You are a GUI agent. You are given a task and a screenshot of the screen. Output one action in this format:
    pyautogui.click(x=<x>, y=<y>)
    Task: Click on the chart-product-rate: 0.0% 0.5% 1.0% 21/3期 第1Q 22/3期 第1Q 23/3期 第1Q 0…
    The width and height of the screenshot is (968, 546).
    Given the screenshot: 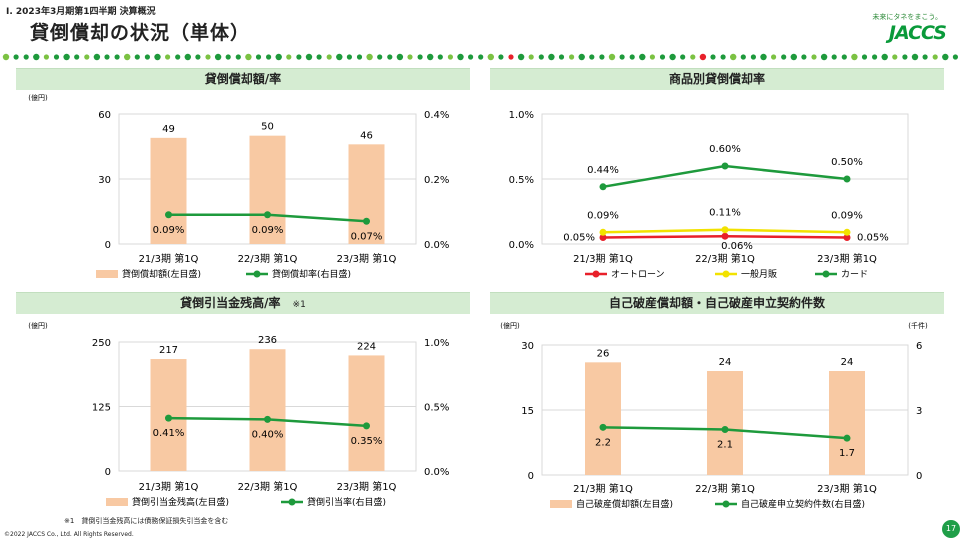 What is the action you would take?
    pyautogui.click(x=709, y=195)
    